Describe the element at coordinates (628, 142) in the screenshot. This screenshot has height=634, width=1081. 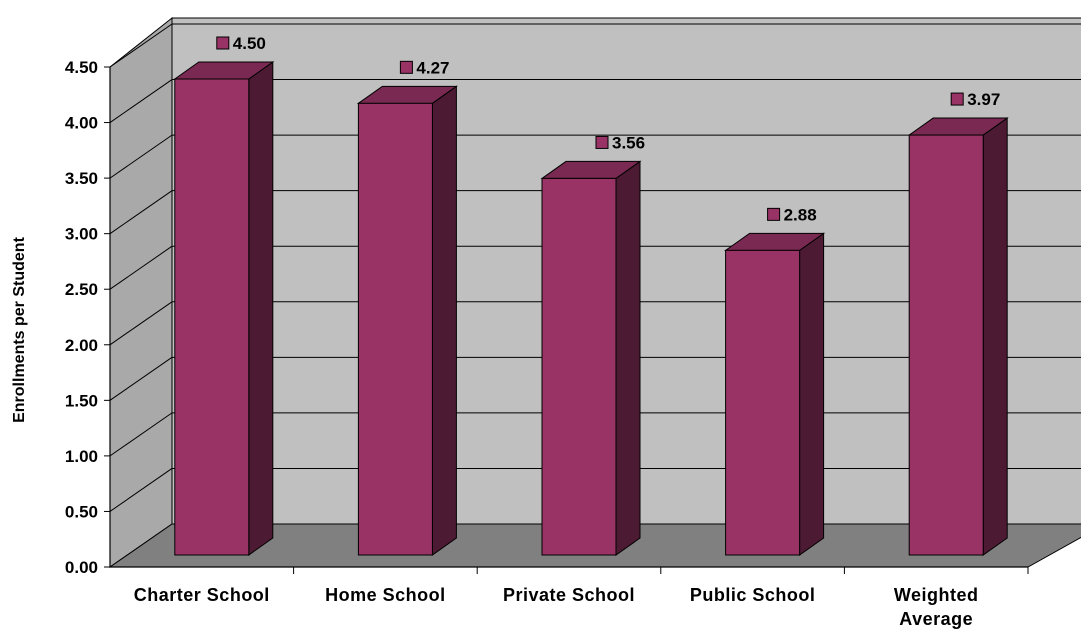
I see `data-label: 3.56` at that location.